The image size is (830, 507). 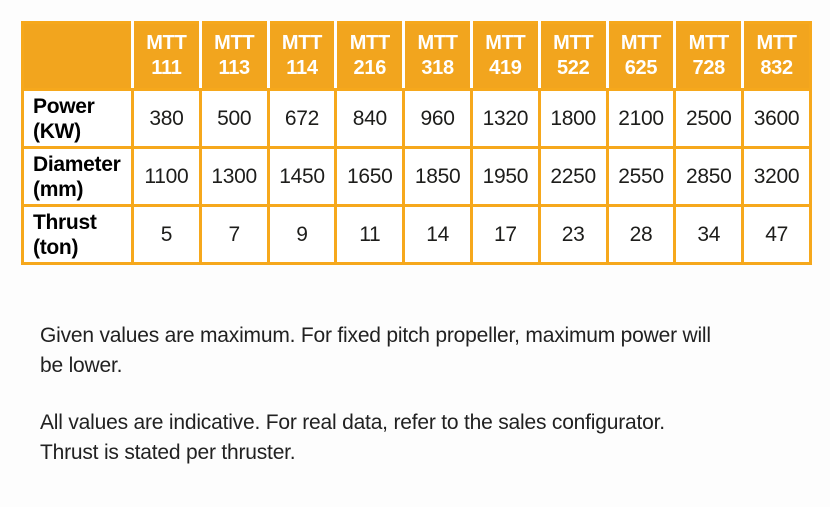 What do you see at coordinates (437, 68) in the screenshot?
I see `column-number: 318` at bounding box center [437, 68].